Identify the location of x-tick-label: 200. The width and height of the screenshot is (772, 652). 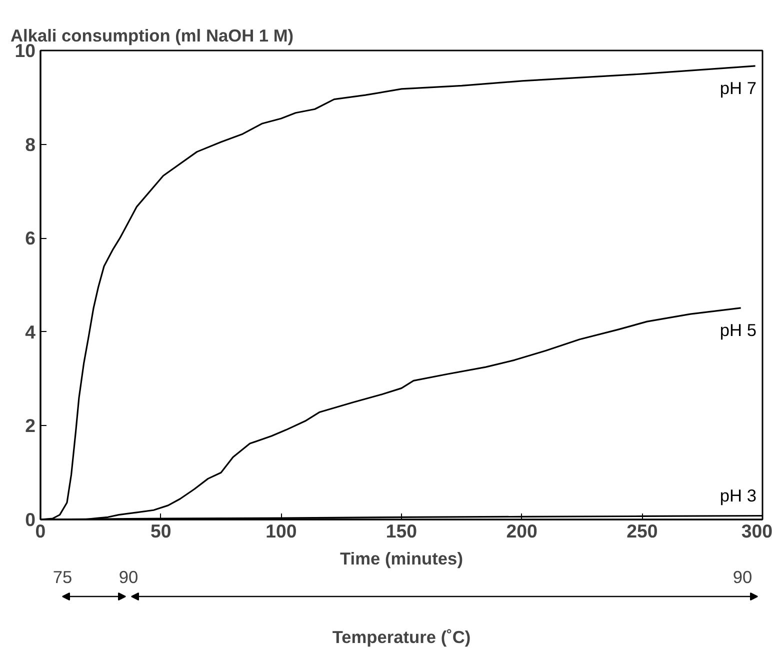
(522, 531).